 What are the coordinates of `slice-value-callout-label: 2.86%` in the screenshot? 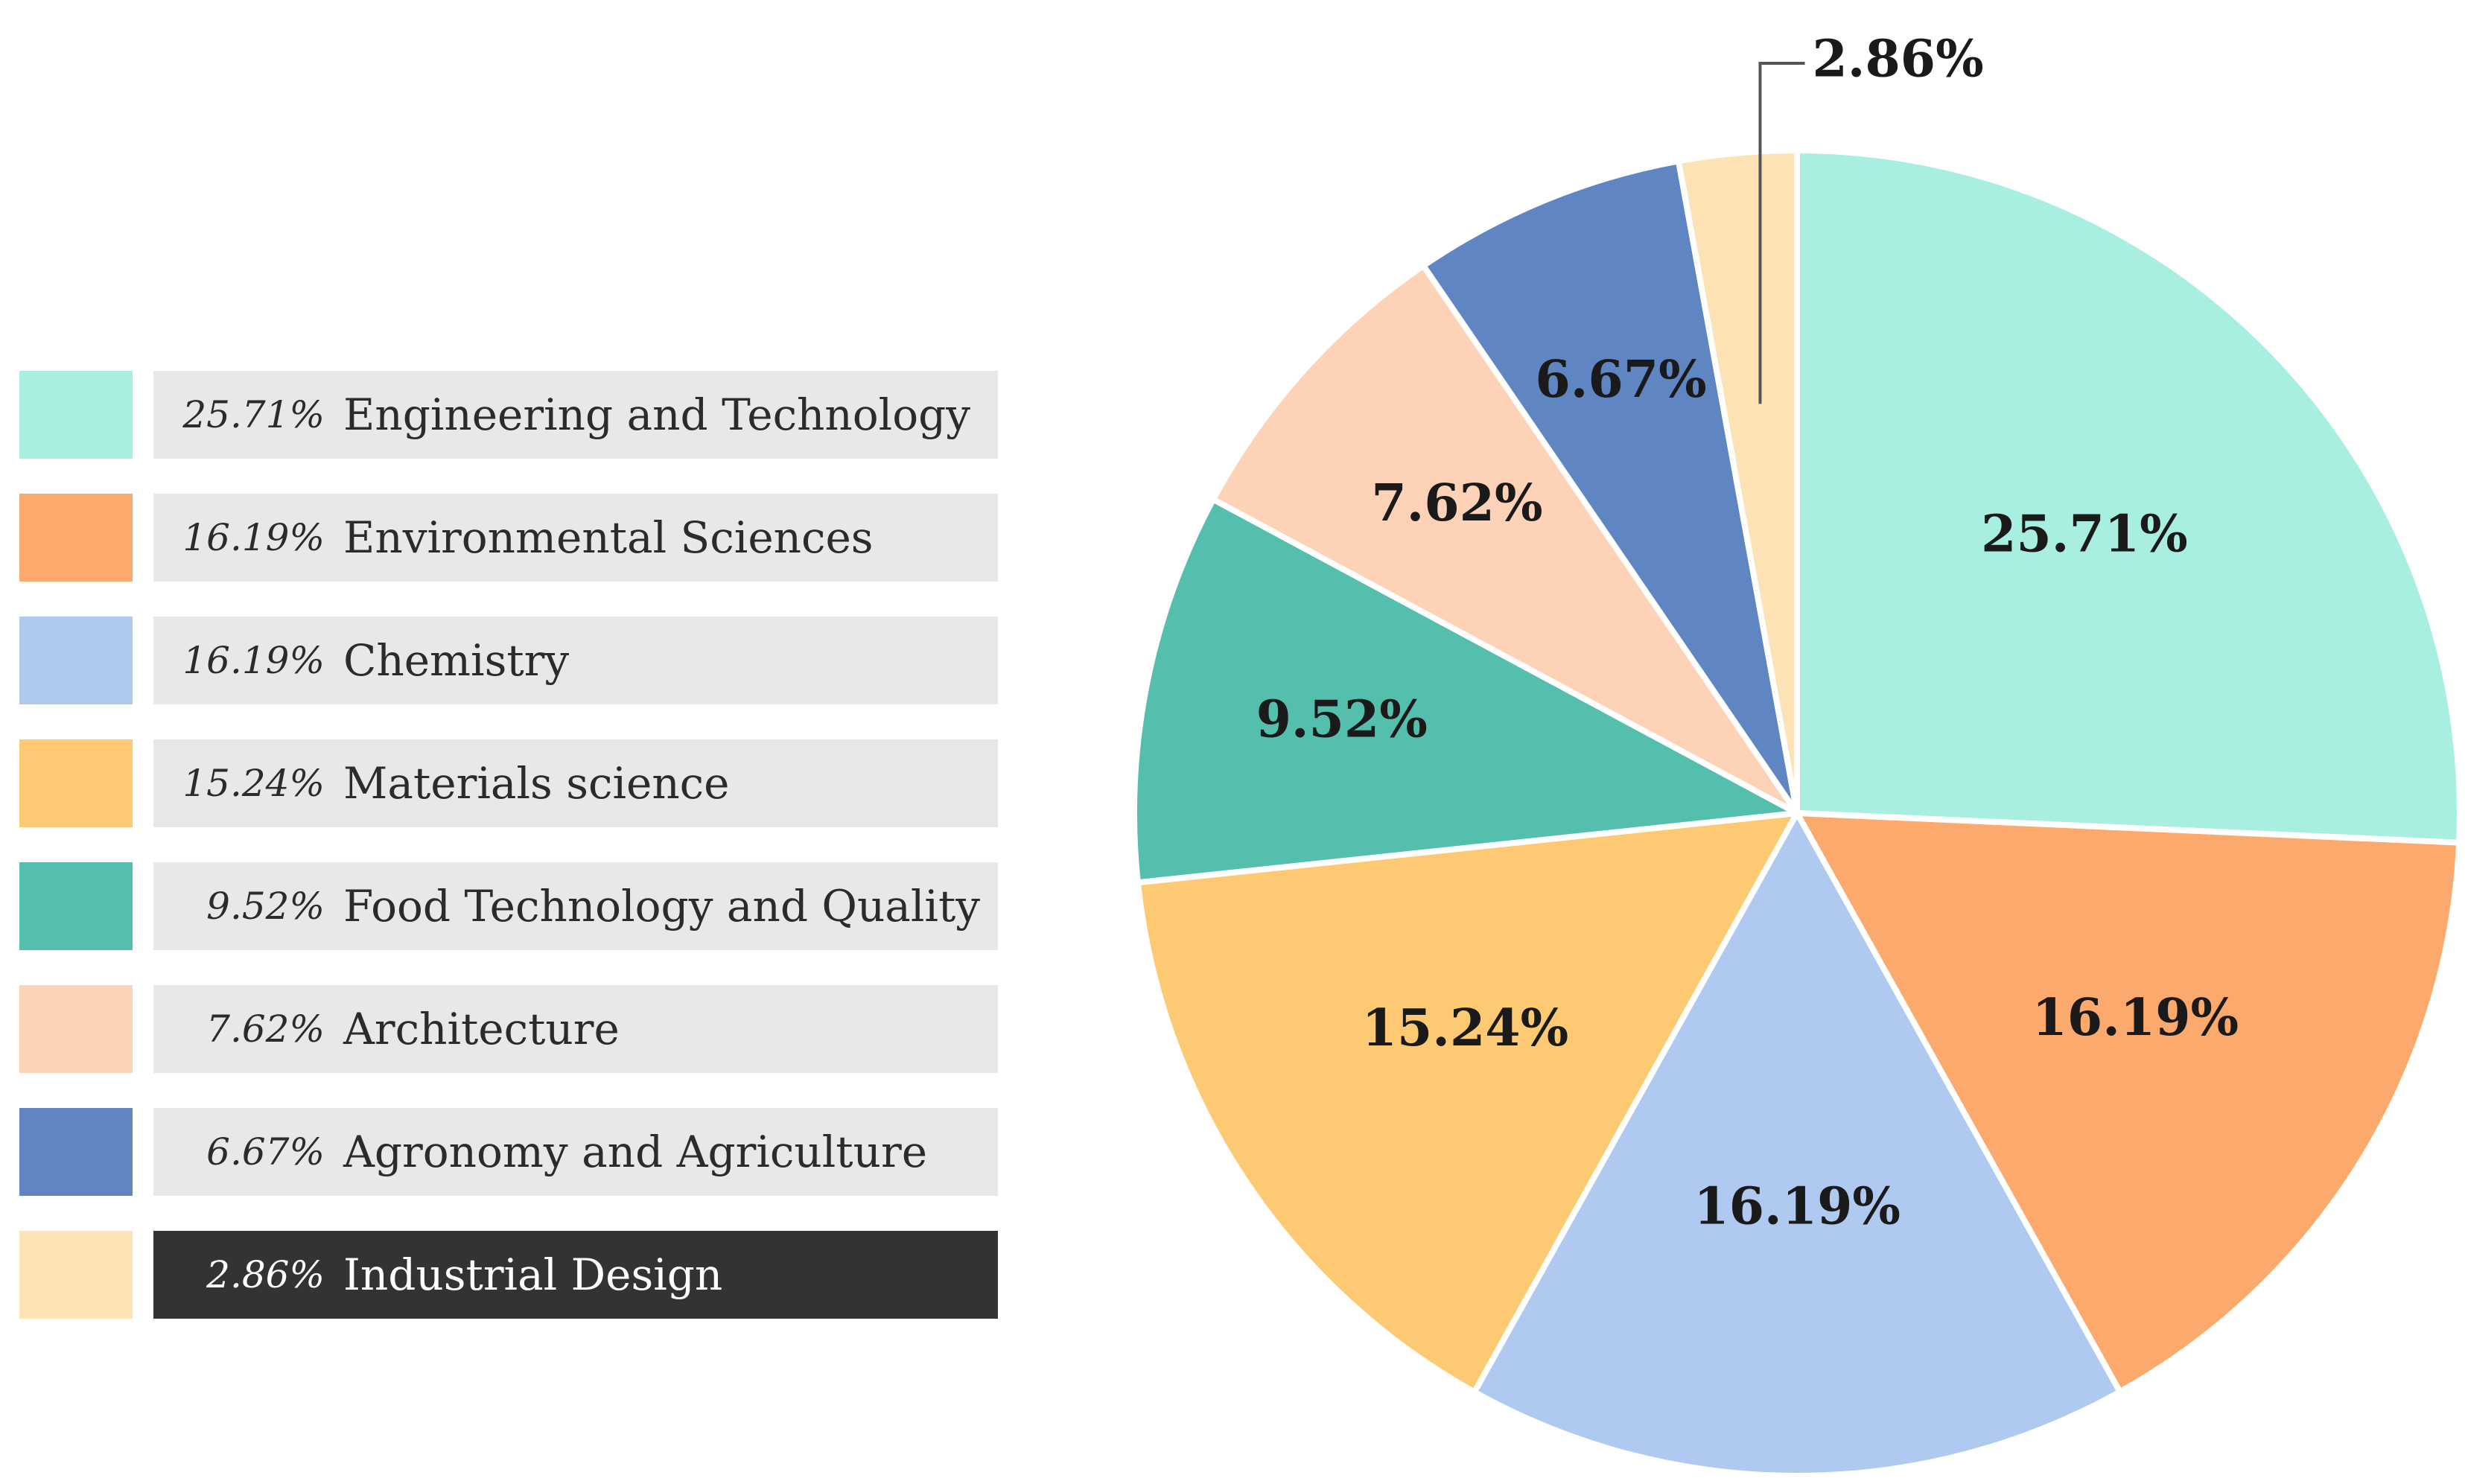 It's located at (1897, 59).